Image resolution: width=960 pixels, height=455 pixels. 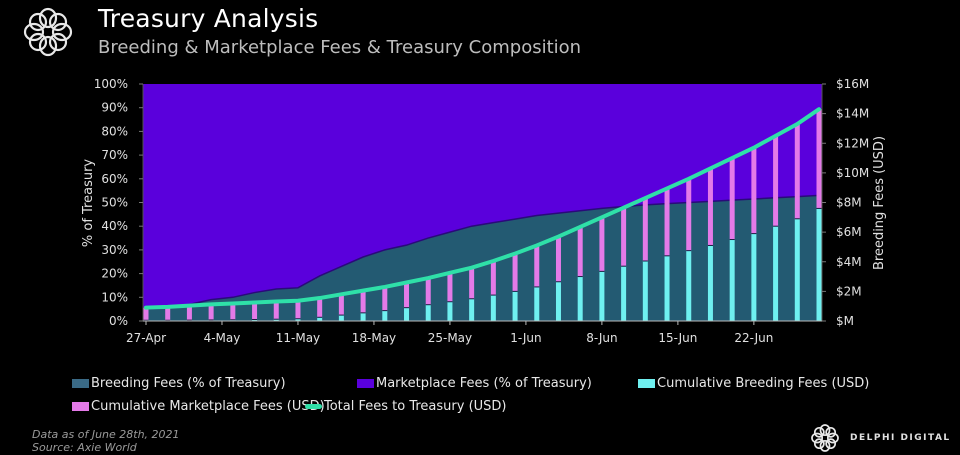 I want to click on x-tick-label: 8-Jun, so click(x=601, y=338).